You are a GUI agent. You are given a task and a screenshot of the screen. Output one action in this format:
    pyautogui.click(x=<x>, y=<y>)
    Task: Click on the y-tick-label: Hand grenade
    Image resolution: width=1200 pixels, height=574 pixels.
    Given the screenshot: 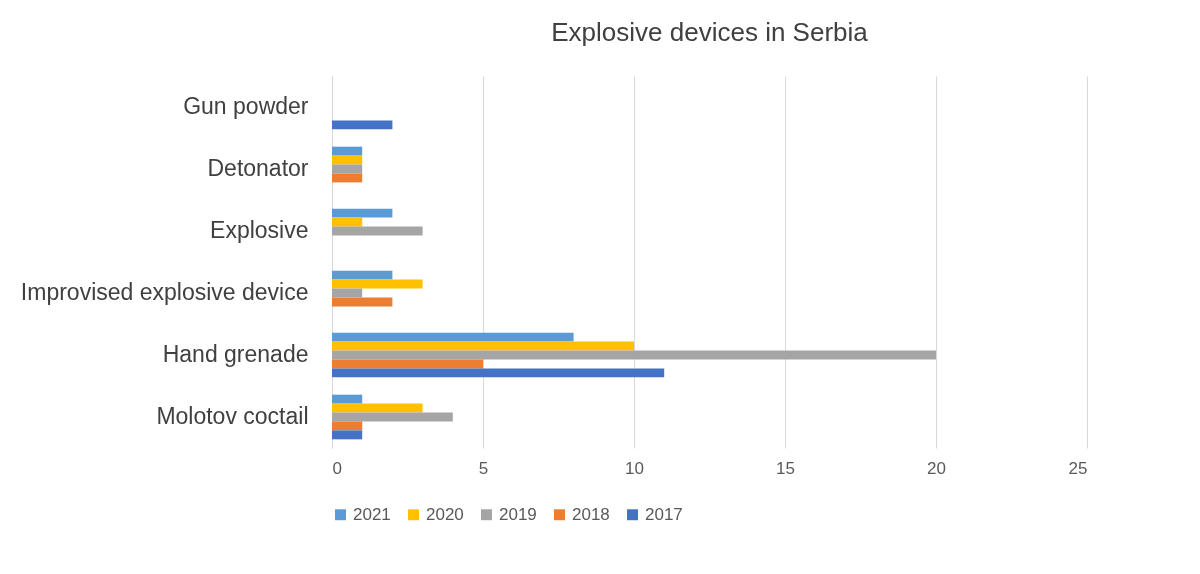 What is the action you would take?
    pyautogui.click(x=235, y=354)
    